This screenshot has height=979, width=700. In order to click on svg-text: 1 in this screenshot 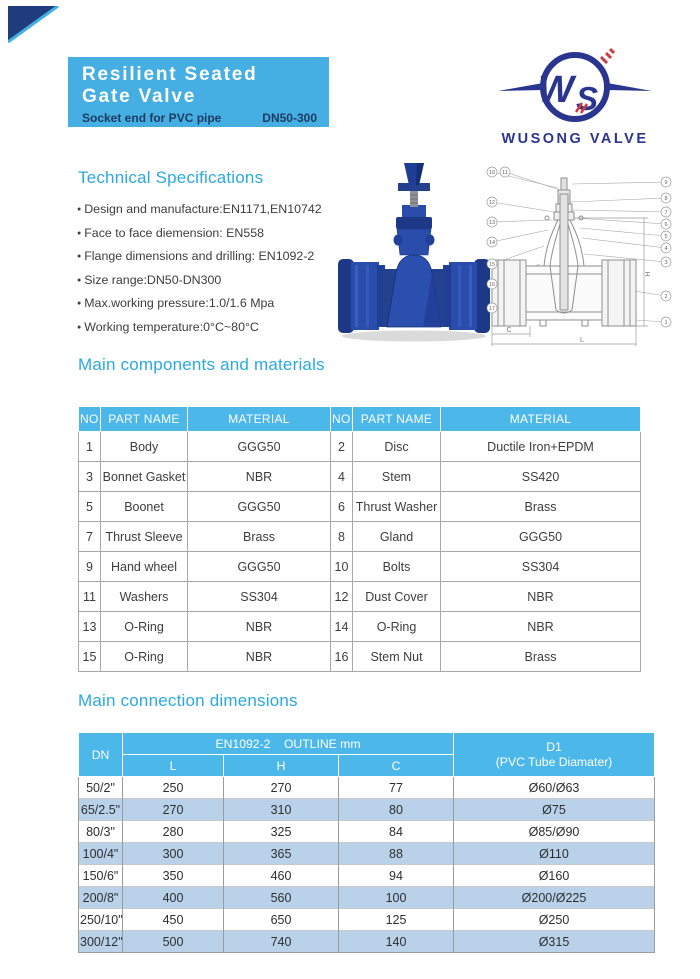, I will do `click(665, 323)`.